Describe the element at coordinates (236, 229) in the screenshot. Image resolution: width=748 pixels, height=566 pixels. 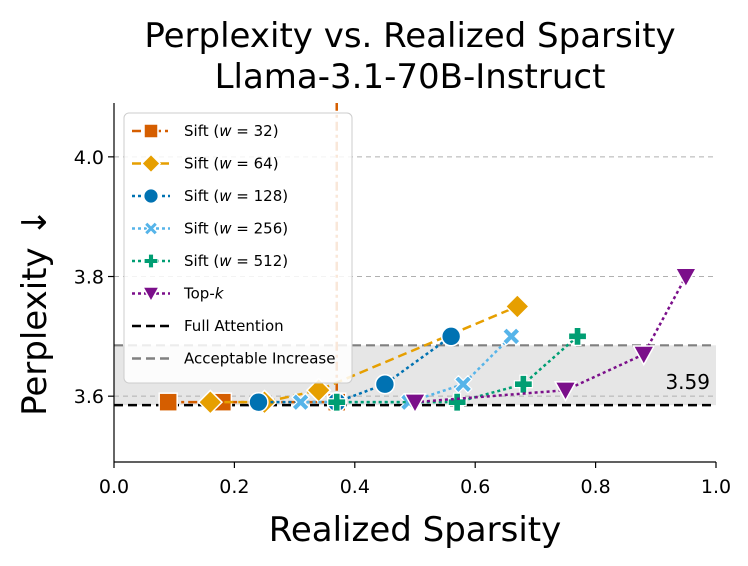
I see `legend-label-3: Sift (w = 256)` at that location.